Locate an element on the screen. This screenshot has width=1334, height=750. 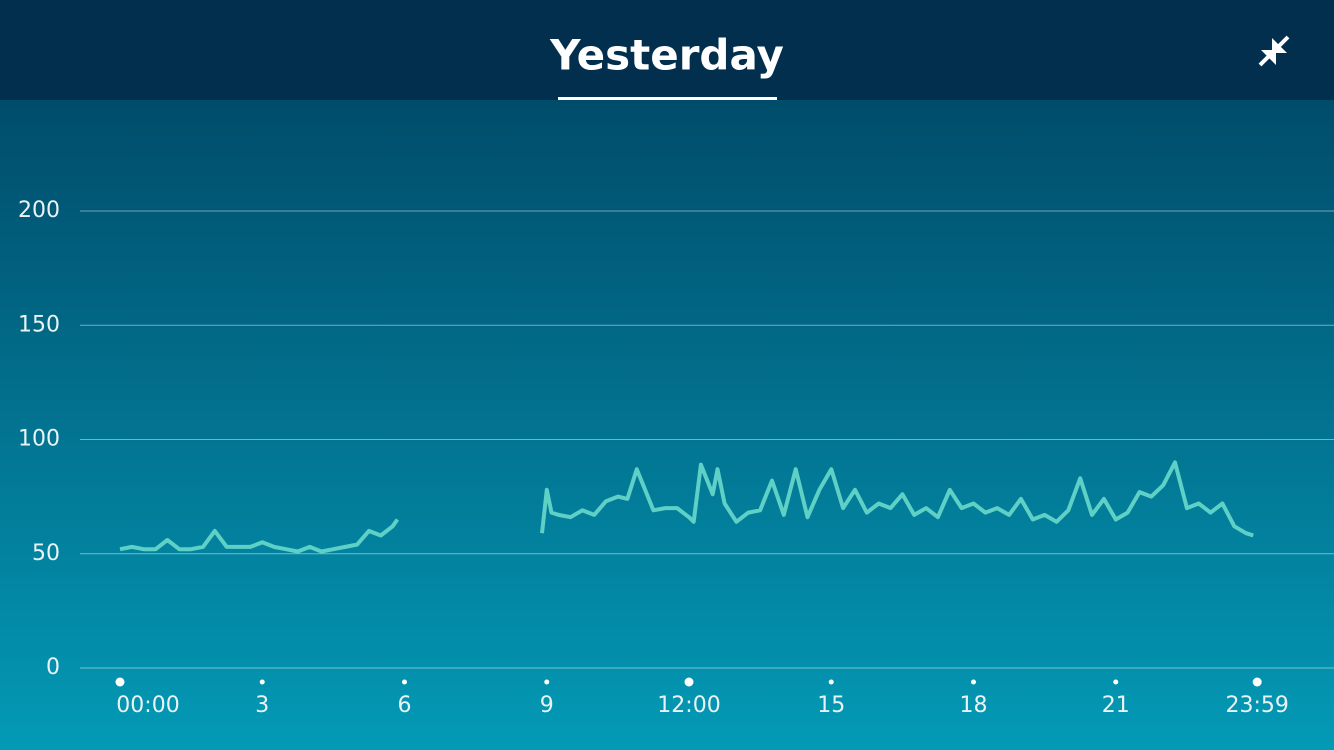
header-title: Yesterday is located at coordinates (666, 55).